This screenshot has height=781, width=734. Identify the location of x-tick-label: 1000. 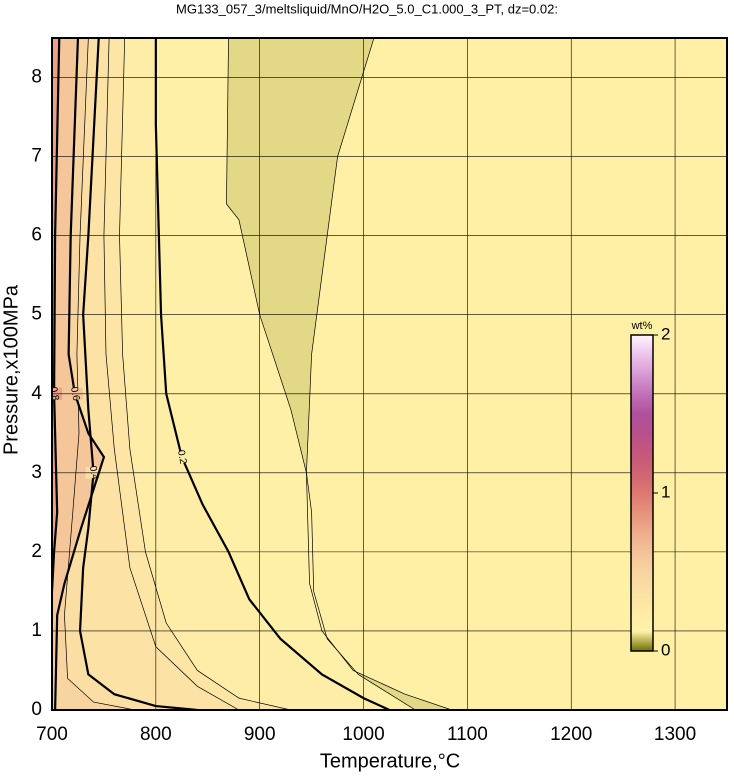
(363, 734).